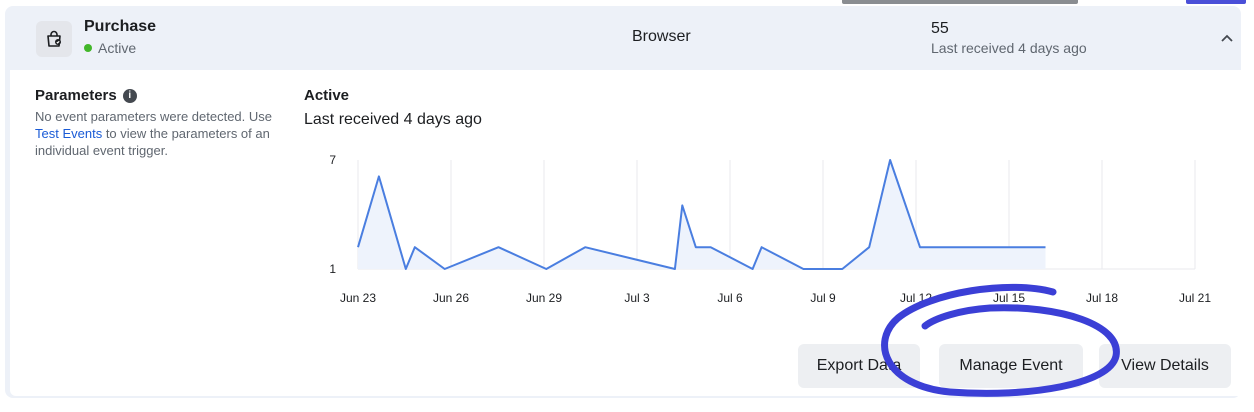 This screenshot has height=412, width=1254. What do you see at coordinates (117, 48) in the screenshot?
I see `status-label: Active` at bounding box center [117, 48].